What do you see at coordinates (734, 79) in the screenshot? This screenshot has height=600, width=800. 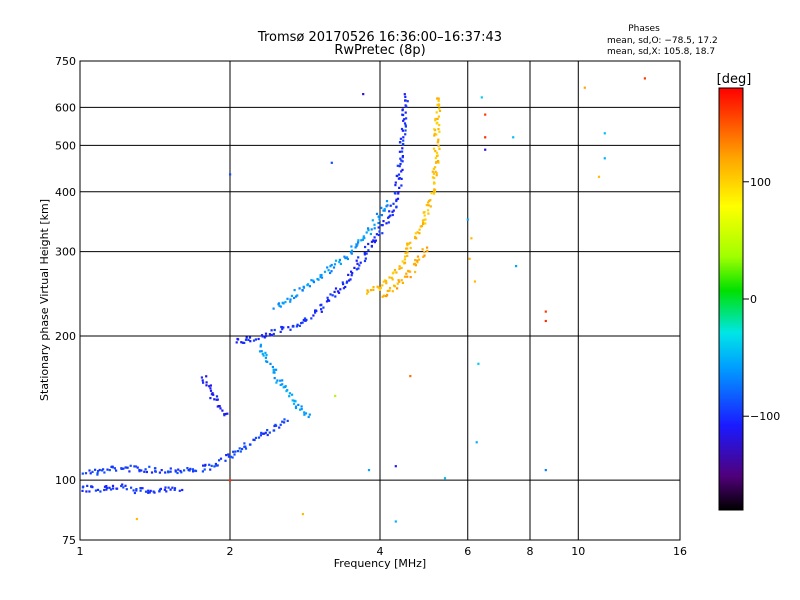 I see `colorbar-label: [deg]` at bounding box center [734, 79].